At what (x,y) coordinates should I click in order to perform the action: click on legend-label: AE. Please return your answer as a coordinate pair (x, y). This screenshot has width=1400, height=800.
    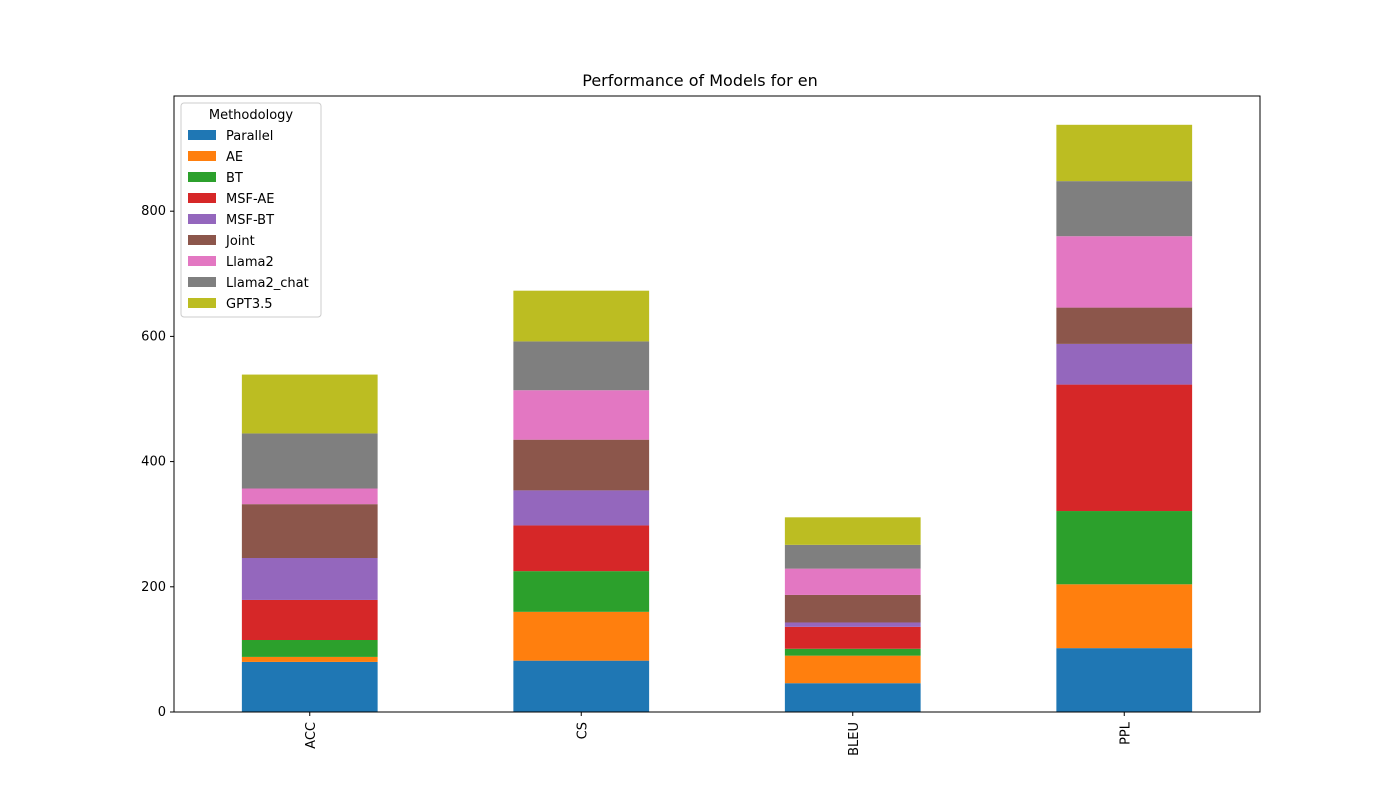
    Looking at the image, I should click on (234, 157).